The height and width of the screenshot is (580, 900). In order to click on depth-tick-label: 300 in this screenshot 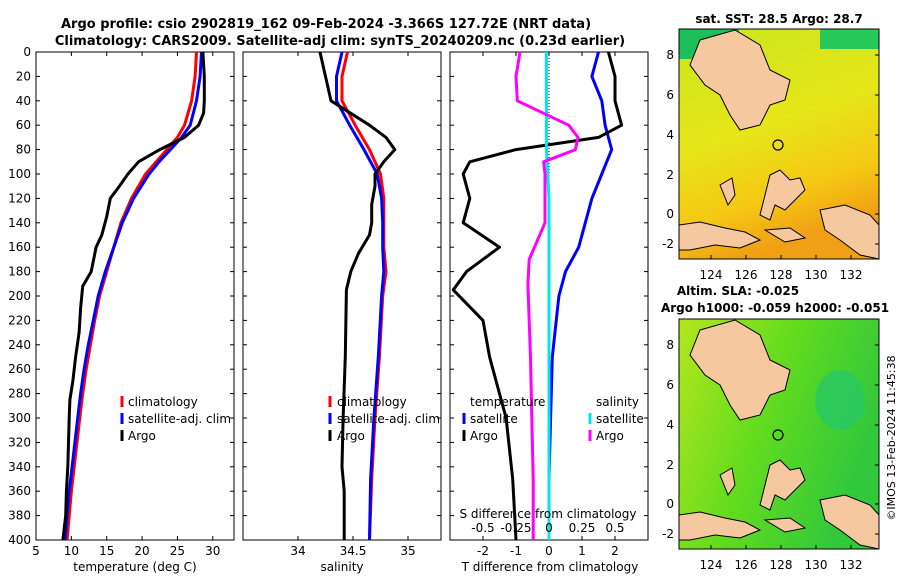, I will do `click(19, 418)`.